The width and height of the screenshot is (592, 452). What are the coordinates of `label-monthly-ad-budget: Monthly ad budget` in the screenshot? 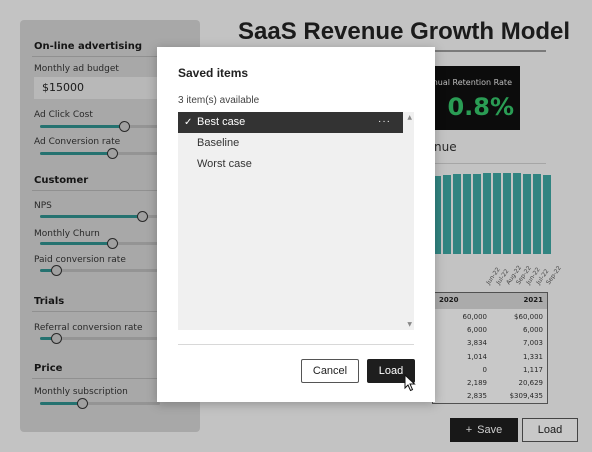 It's located at (76, 69).